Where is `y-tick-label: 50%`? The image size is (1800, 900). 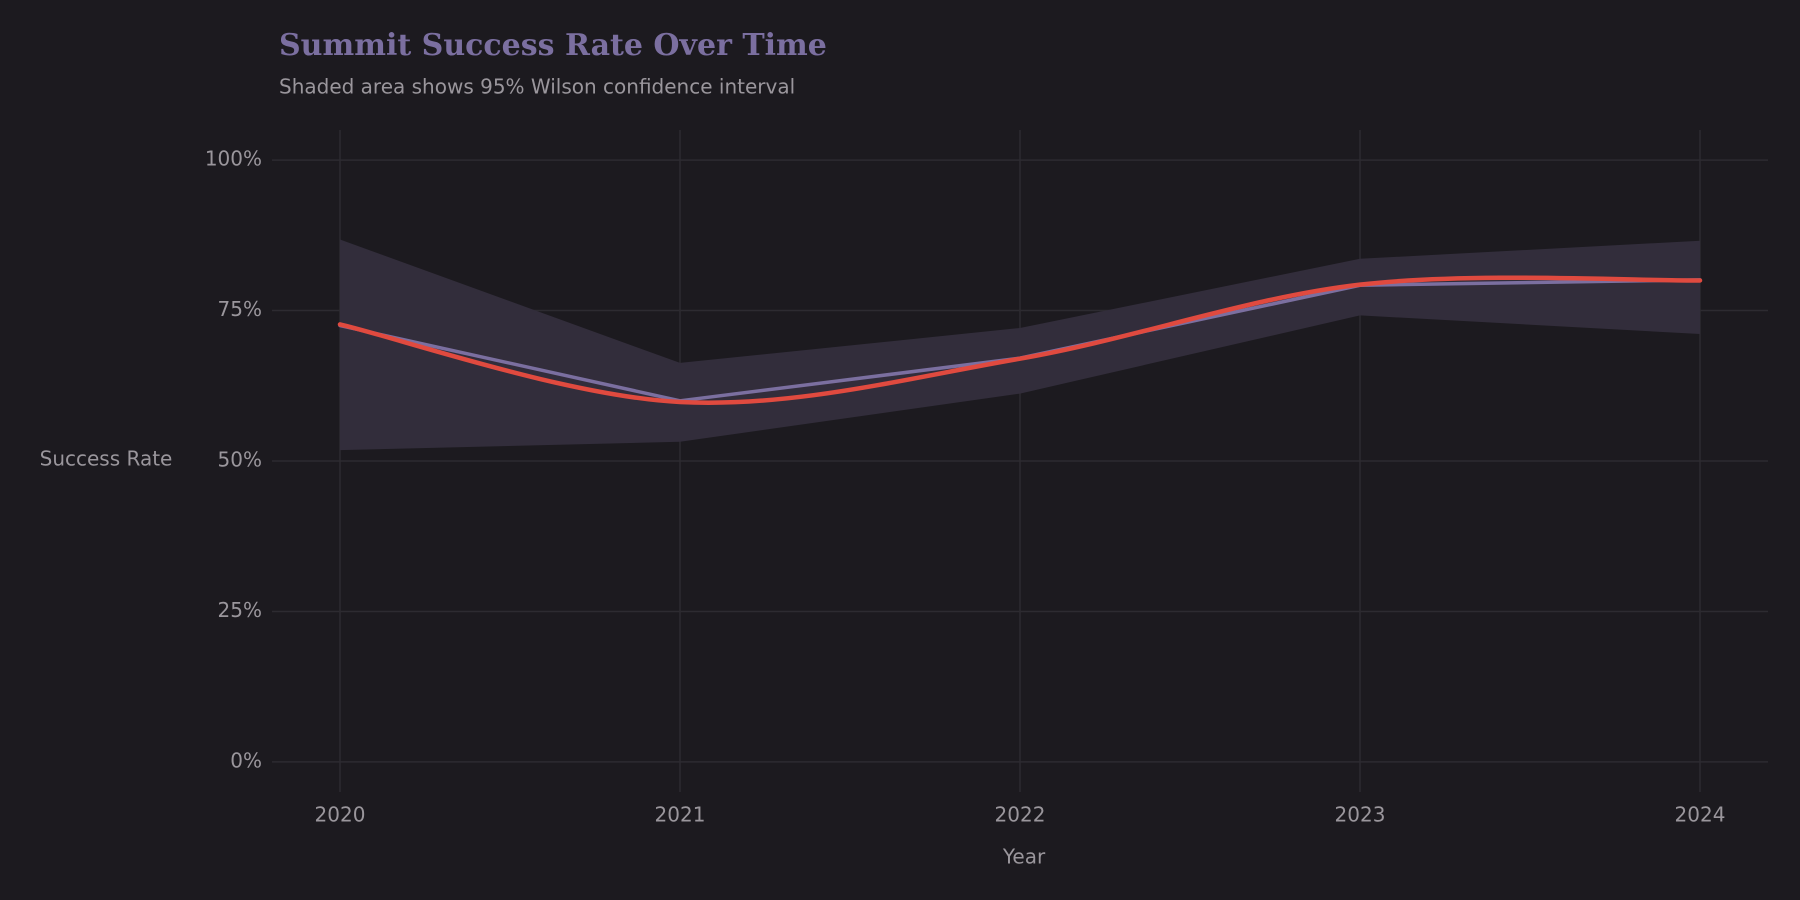 y-tick-label: 50% is located at coordinates (240, 460).